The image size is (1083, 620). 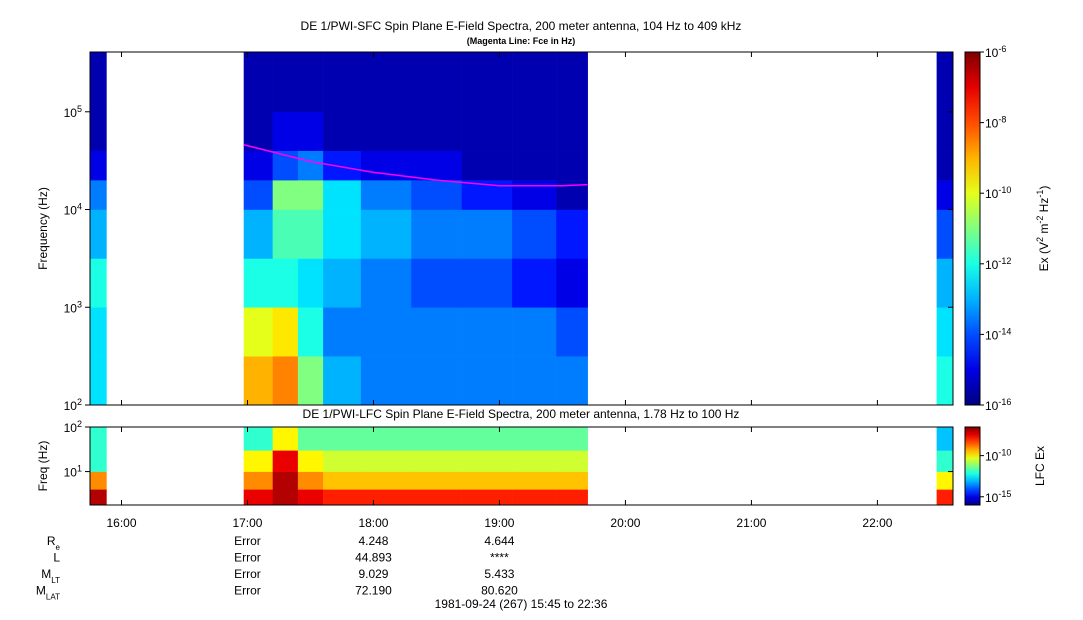 What do you see at coordinates (499, 591) in the screenshot?
I see `ephemeris-value: 80.620` at bounding box center [499, 591].